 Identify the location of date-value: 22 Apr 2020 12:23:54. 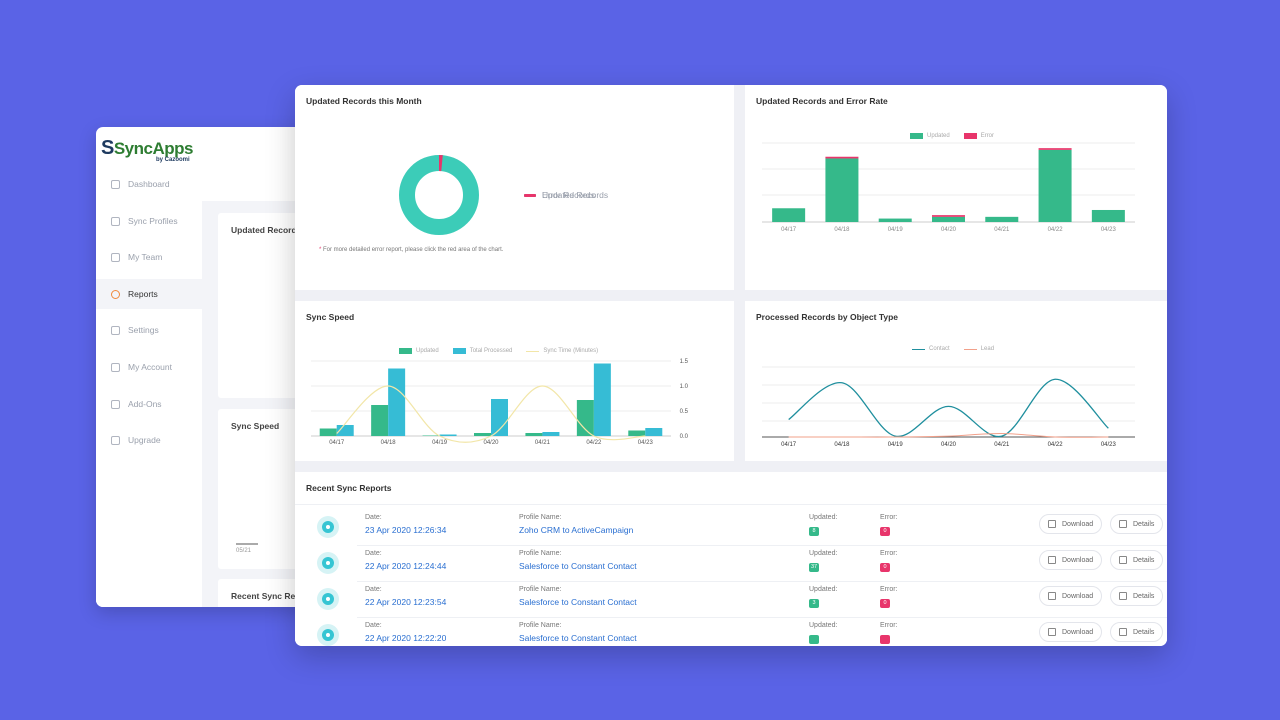
(406, 602).